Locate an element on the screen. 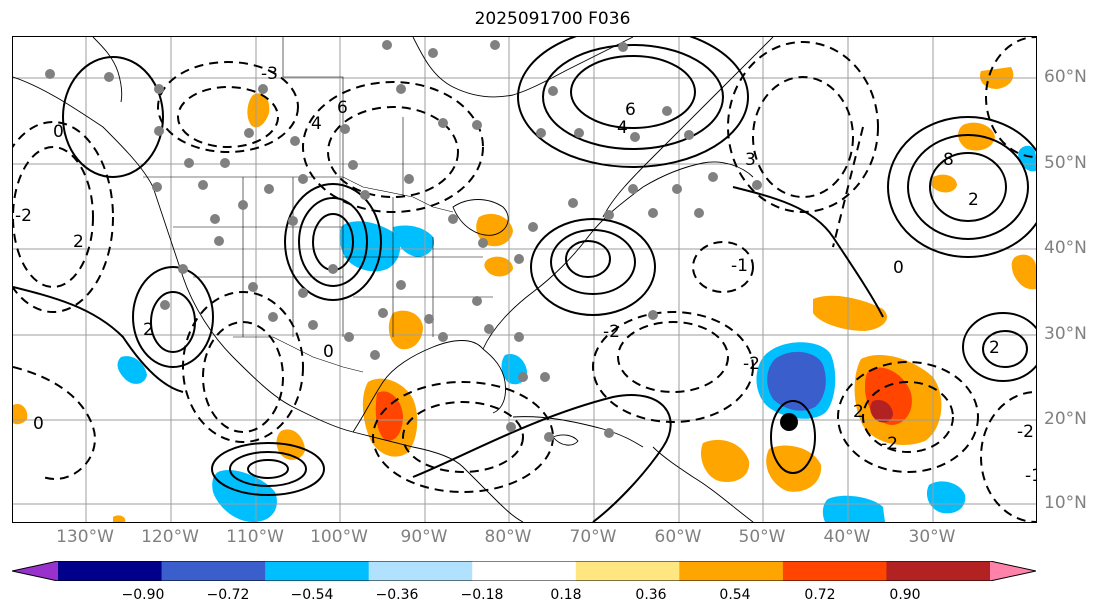 This screenshot has width=1105, height=615. colorbar-tick-label: 0.36 is located at coordinates (651, 595).